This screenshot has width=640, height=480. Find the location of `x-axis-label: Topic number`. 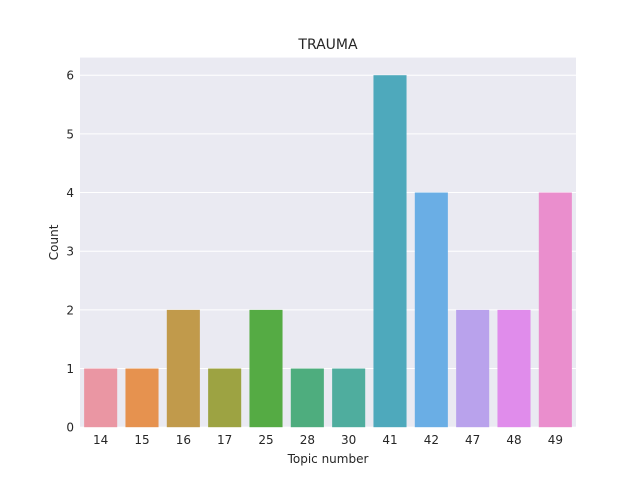

x-axis-label: Topic number is located at coordinates (328, 459).